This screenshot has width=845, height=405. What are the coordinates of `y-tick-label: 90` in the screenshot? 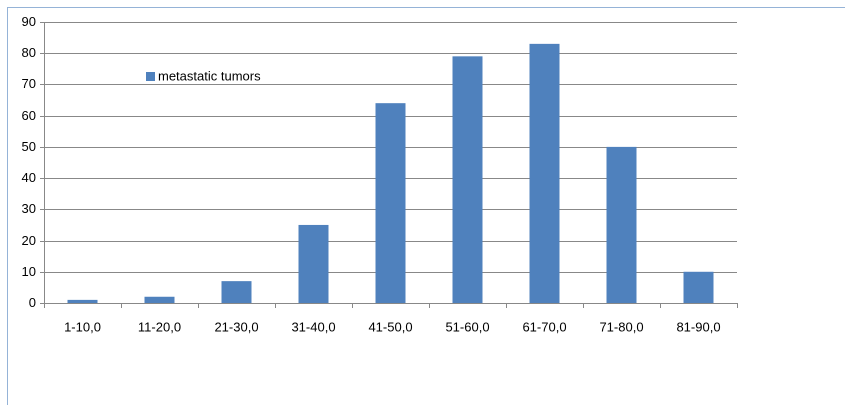 It's located at (29, 21).